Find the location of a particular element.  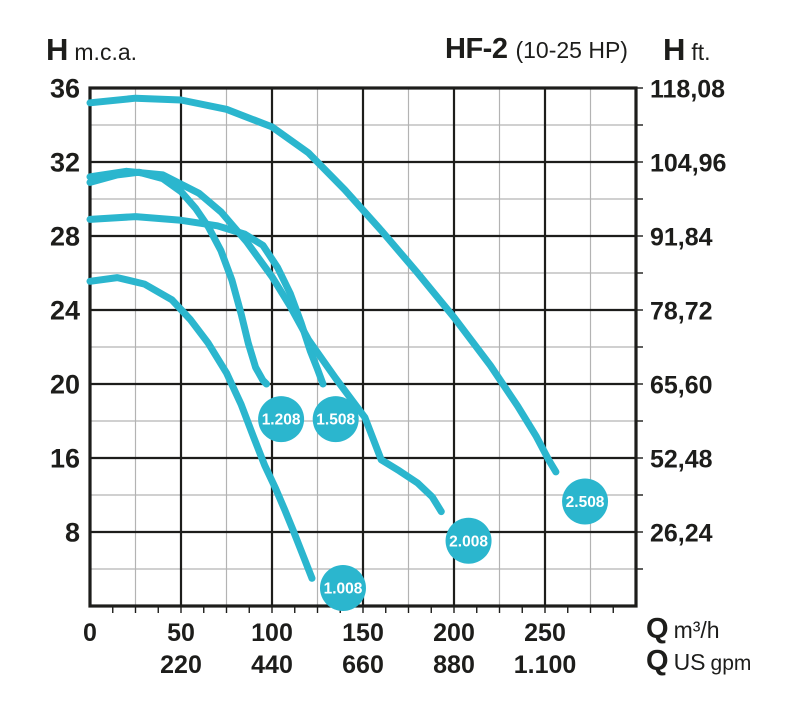

x-axis-label-m3h: 100 is located at coordinates (272, 633).